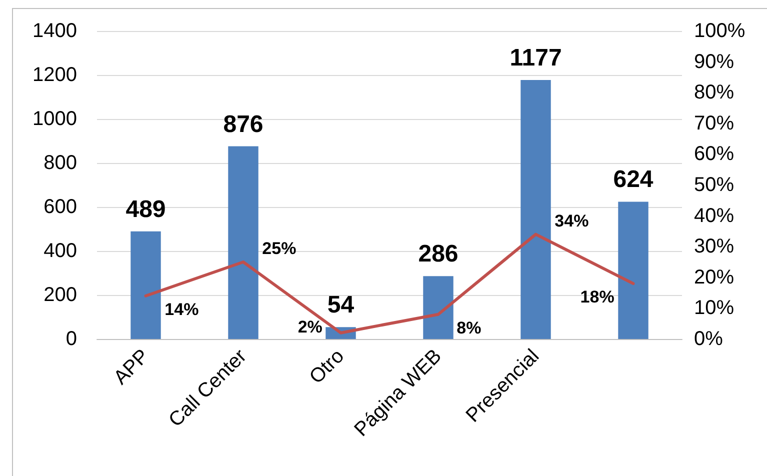 This screenshot has height=476, width=767. What do you see at coordinates (54, 75) in the screenshot?
I see `y-tick-label: 1200` at bounding box center [54, 75].